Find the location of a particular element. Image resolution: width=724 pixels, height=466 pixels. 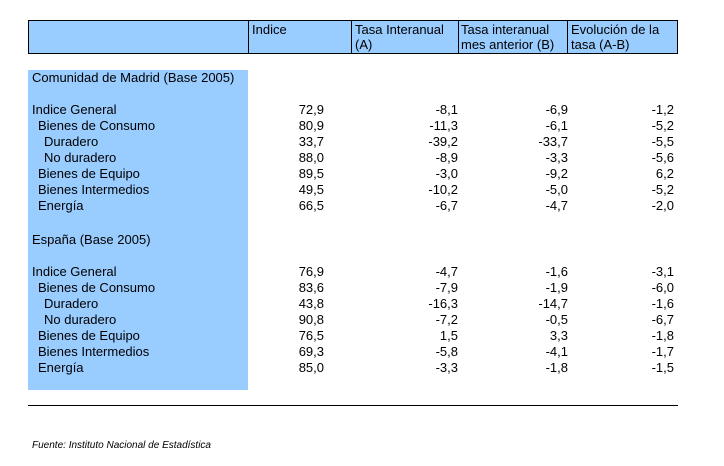

cell-tasa-a: -11,3 is located at coordinates (443, 125).